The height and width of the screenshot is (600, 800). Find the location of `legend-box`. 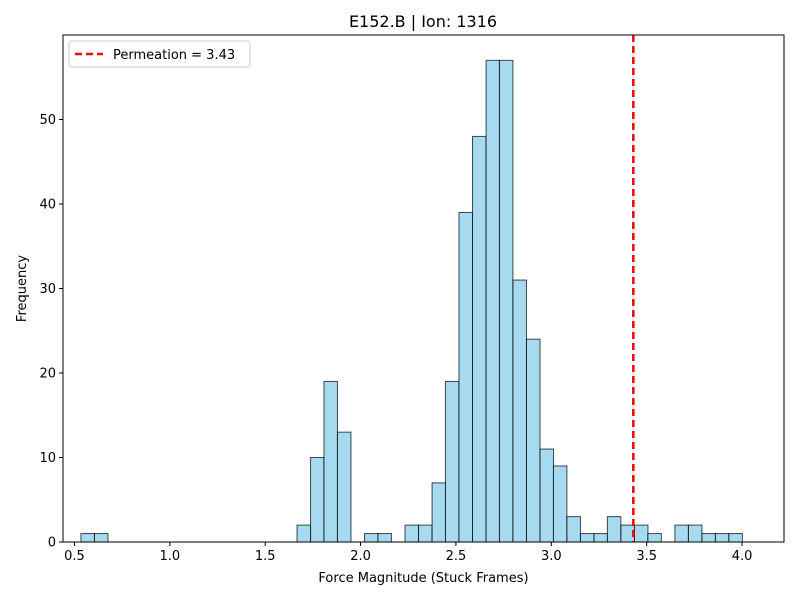

legend-box is located at coordinates (159, 54).